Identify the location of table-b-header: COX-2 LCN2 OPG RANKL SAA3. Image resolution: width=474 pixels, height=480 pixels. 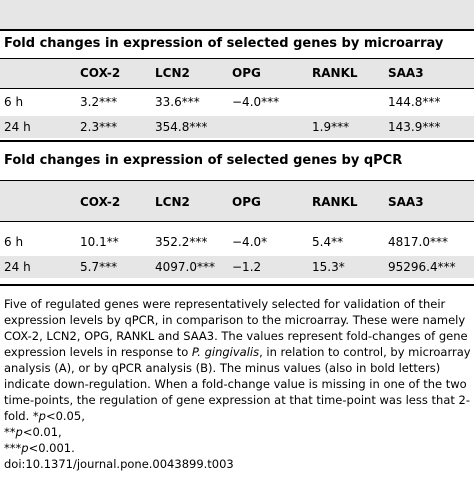
(237, 201).